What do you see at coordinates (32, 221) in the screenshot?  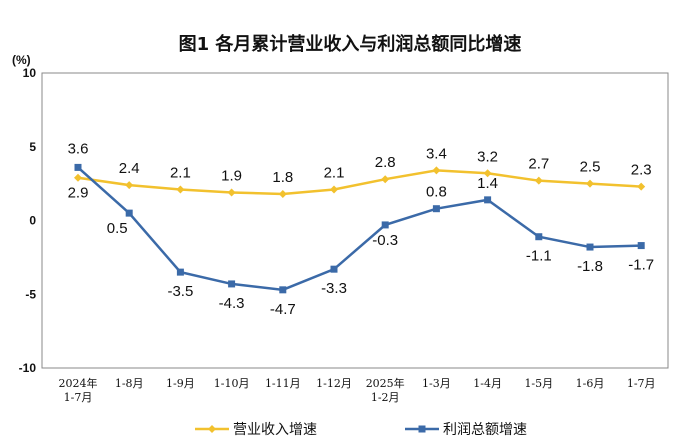 I see `y-tick-label: 0` at bounding box center [32, 221].